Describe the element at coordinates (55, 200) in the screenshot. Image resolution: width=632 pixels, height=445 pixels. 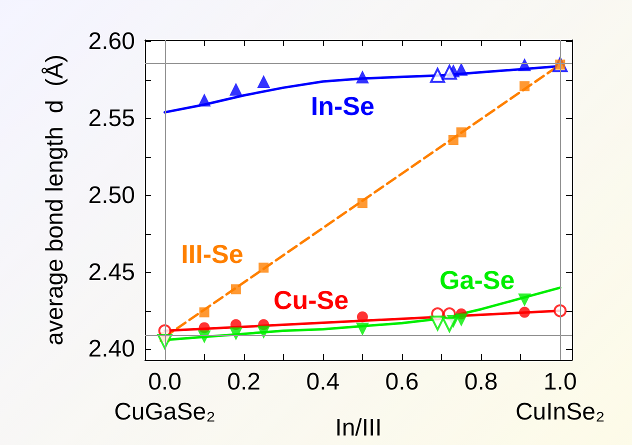
I see `y-axis-title: average bond length d (Å)` at that location.